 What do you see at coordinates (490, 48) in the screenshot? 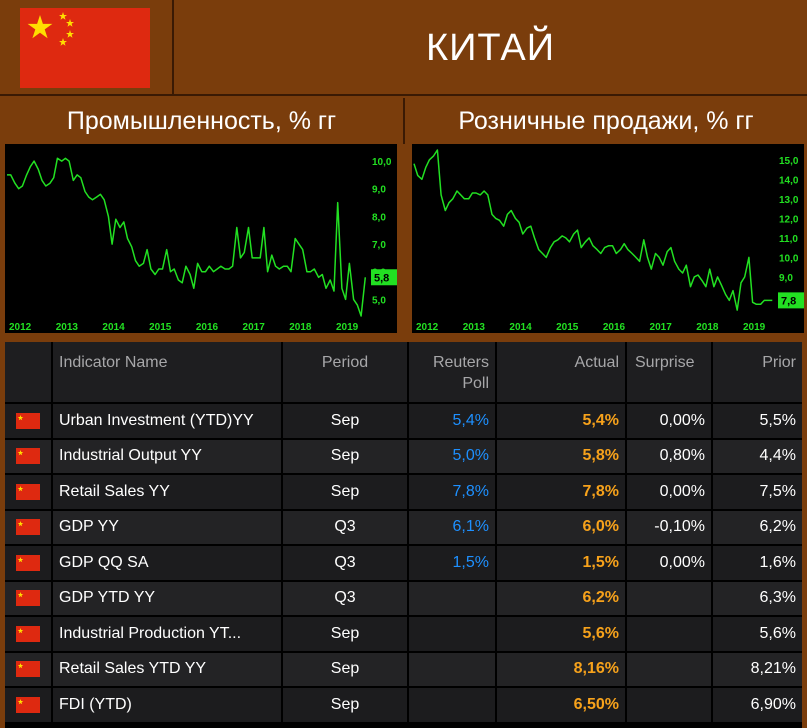
I see `country-title: КИТАЙ` at bounding box center [490, 48].